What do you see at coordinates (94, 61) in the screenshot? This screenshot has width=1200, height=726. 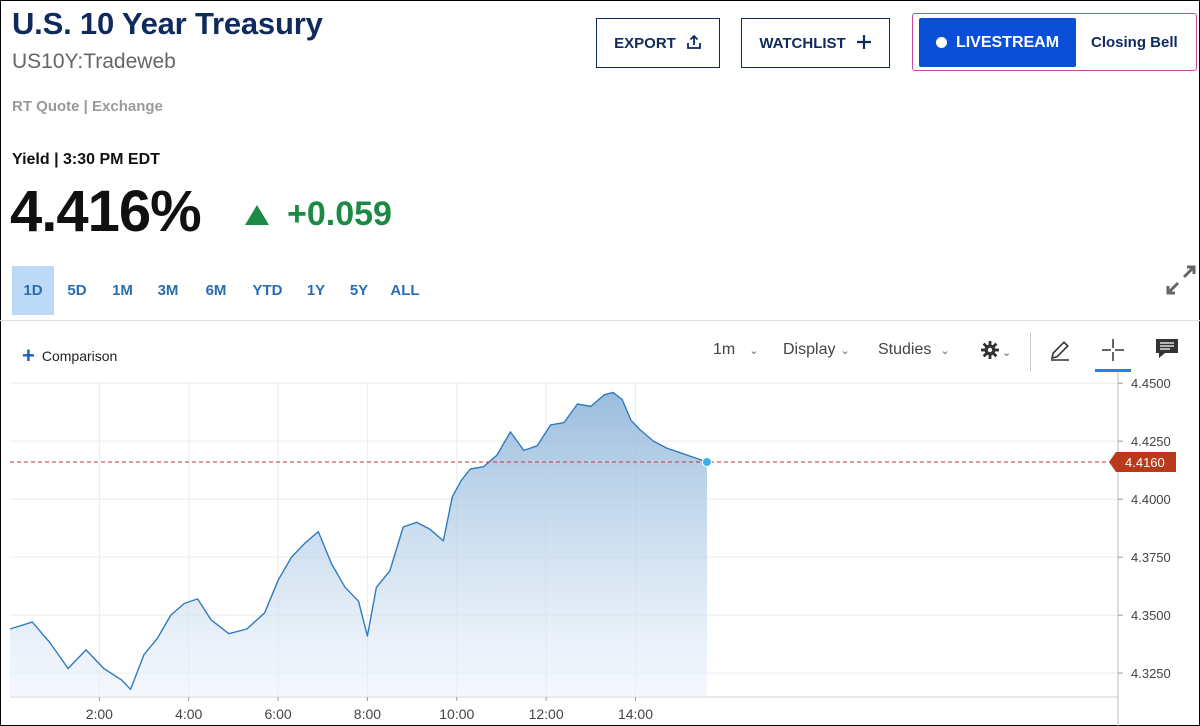 I see `ticker-symbol: US10Y:Tradeweb` at bounding box center [94, 61].